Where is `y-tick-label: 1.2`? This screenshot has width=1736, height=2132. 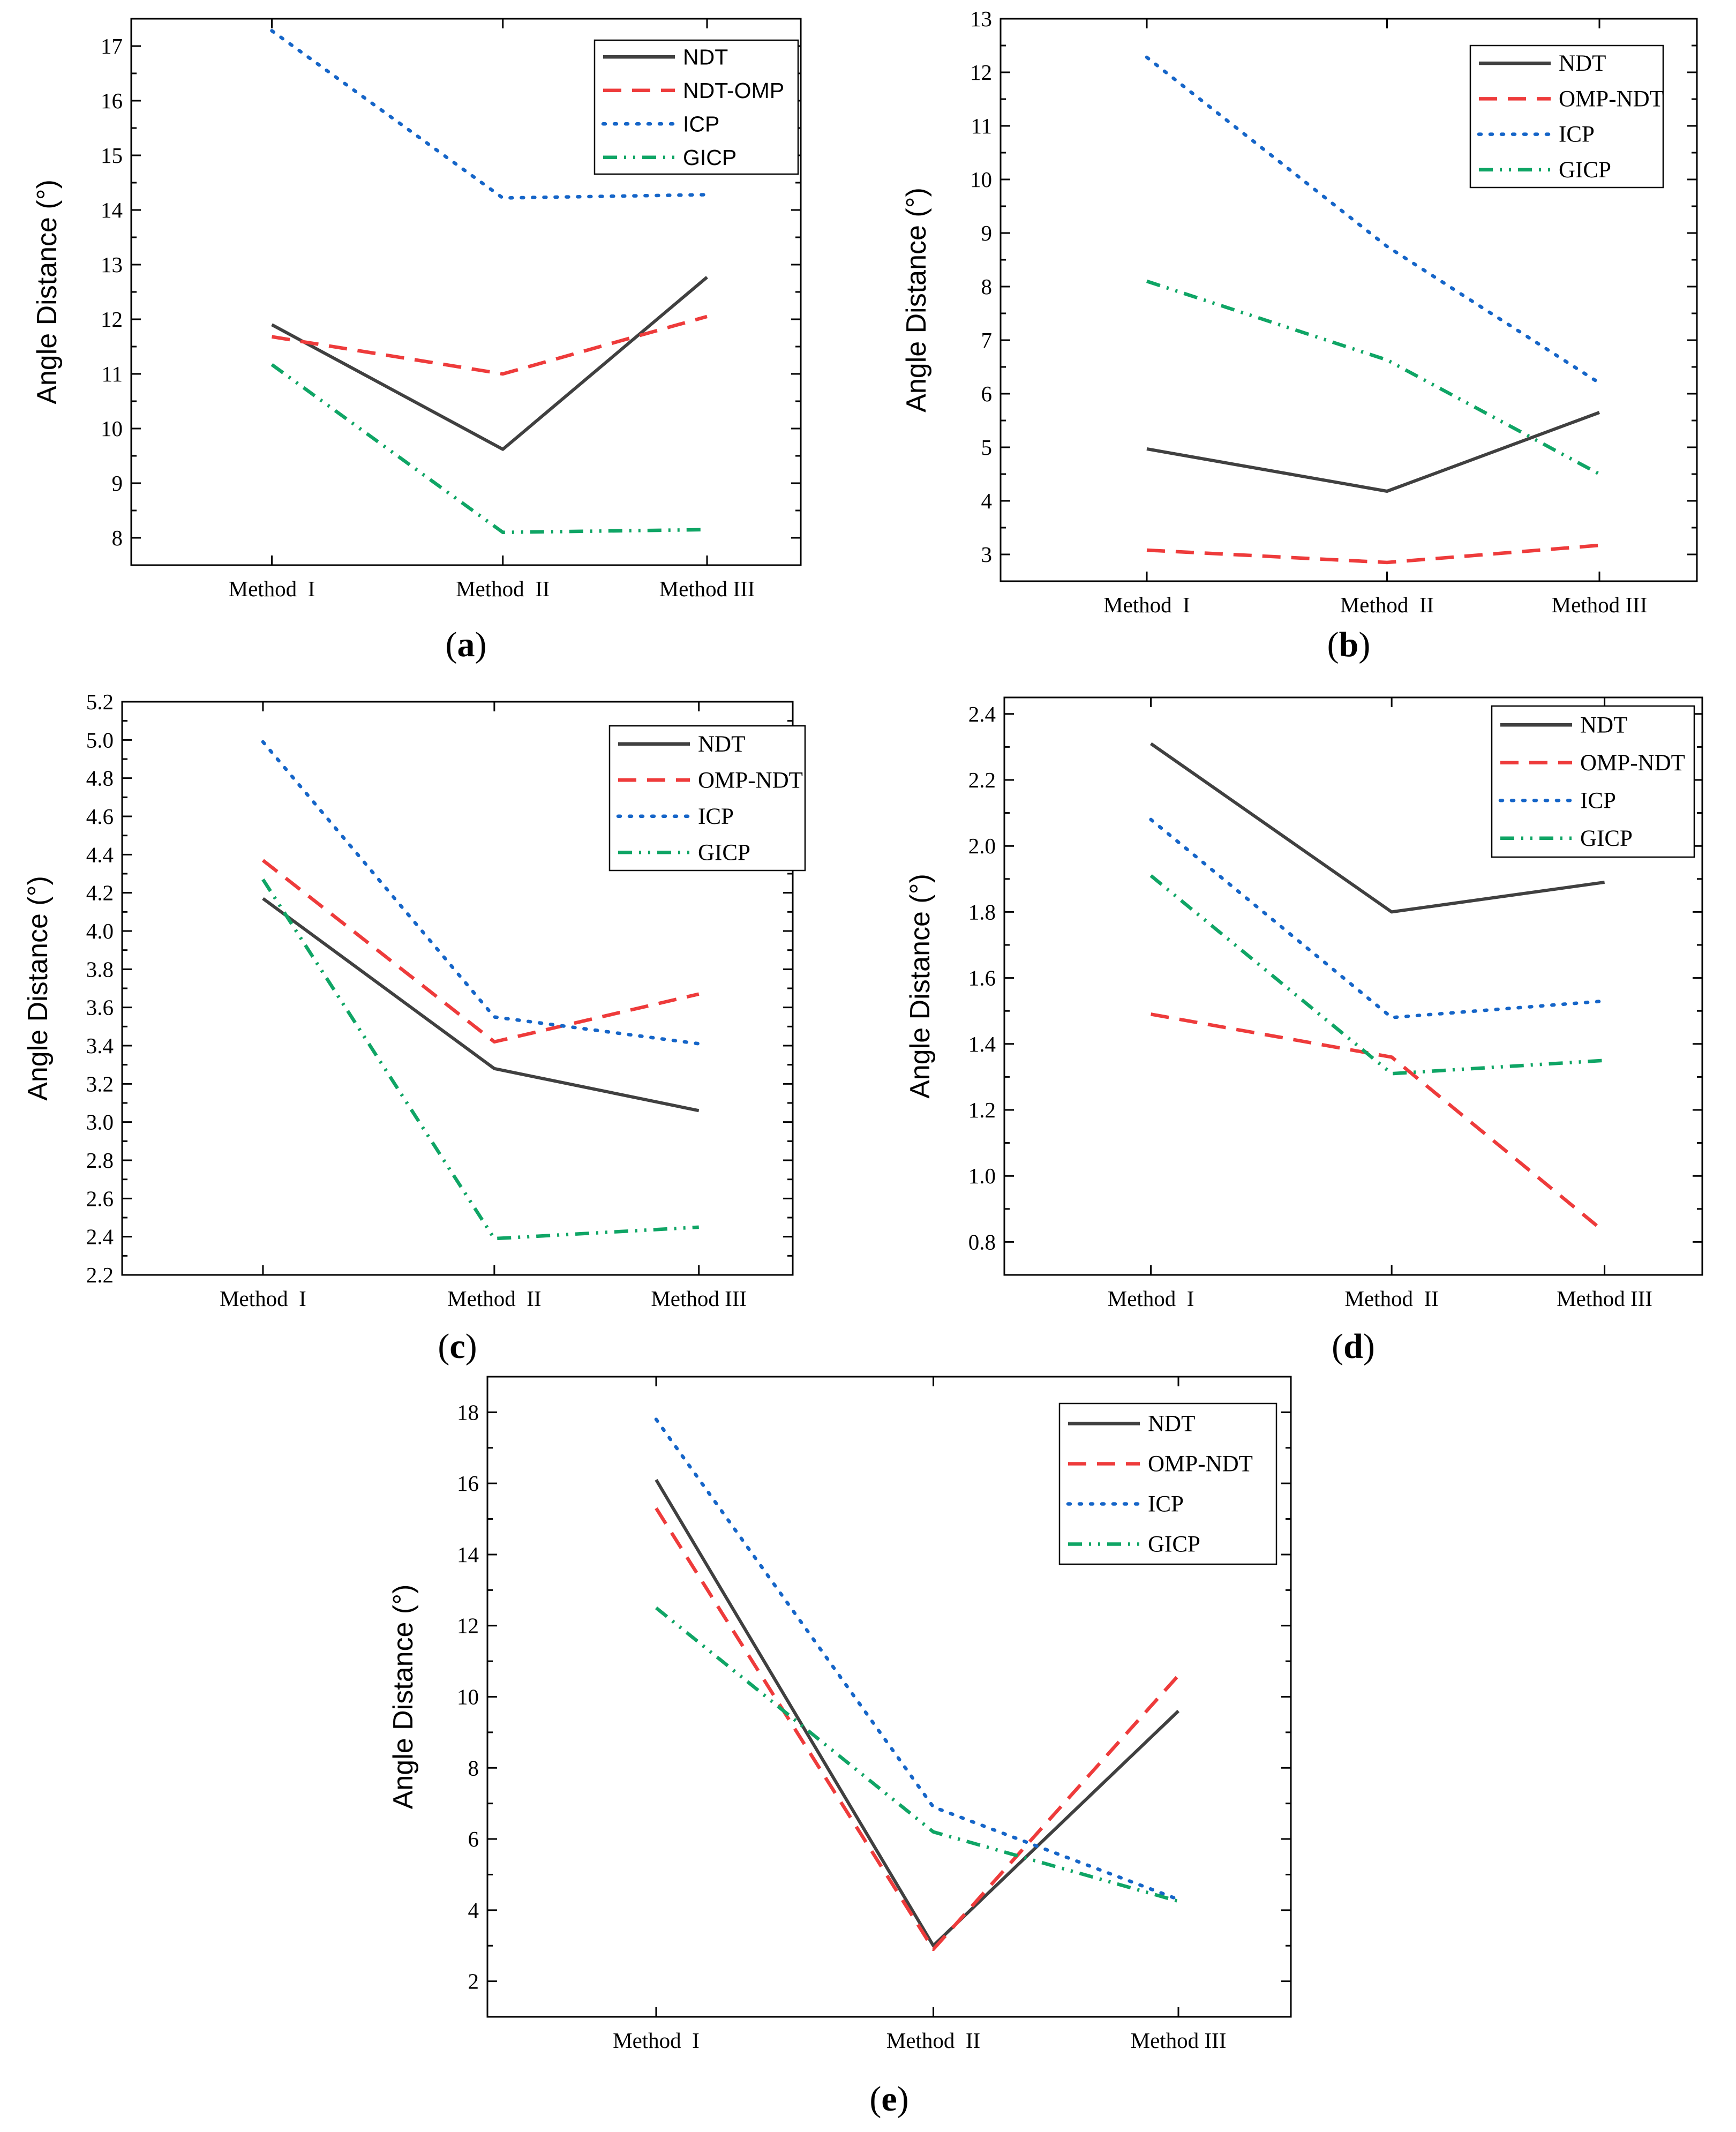 y-tick-label: 1.2 is located at coordinates (982, 1110).